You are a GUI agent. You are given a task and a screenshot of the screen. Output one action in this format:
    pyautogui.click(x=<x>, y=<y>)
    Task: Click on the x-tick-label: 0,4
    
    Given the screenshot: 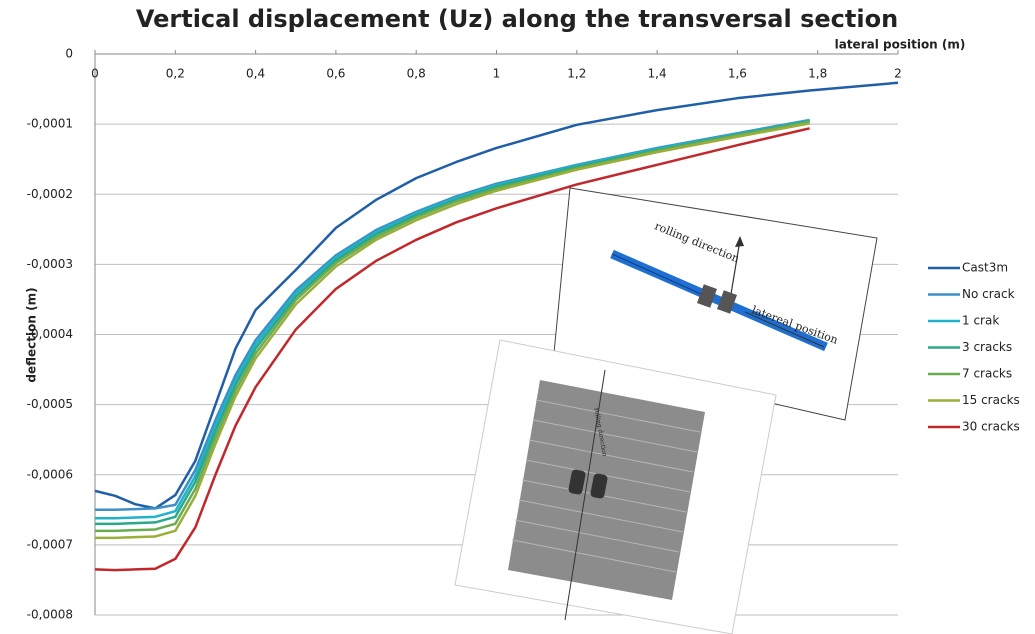 What is the action you would take?
    pyautogui.click(x=255, y=74)
    